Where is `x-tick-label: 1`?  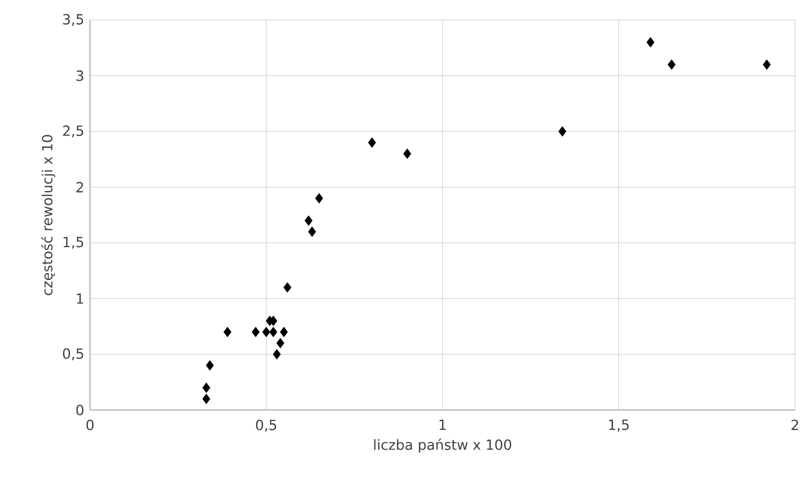
x-tick-label: 1 is located at coordinates (443, 425).